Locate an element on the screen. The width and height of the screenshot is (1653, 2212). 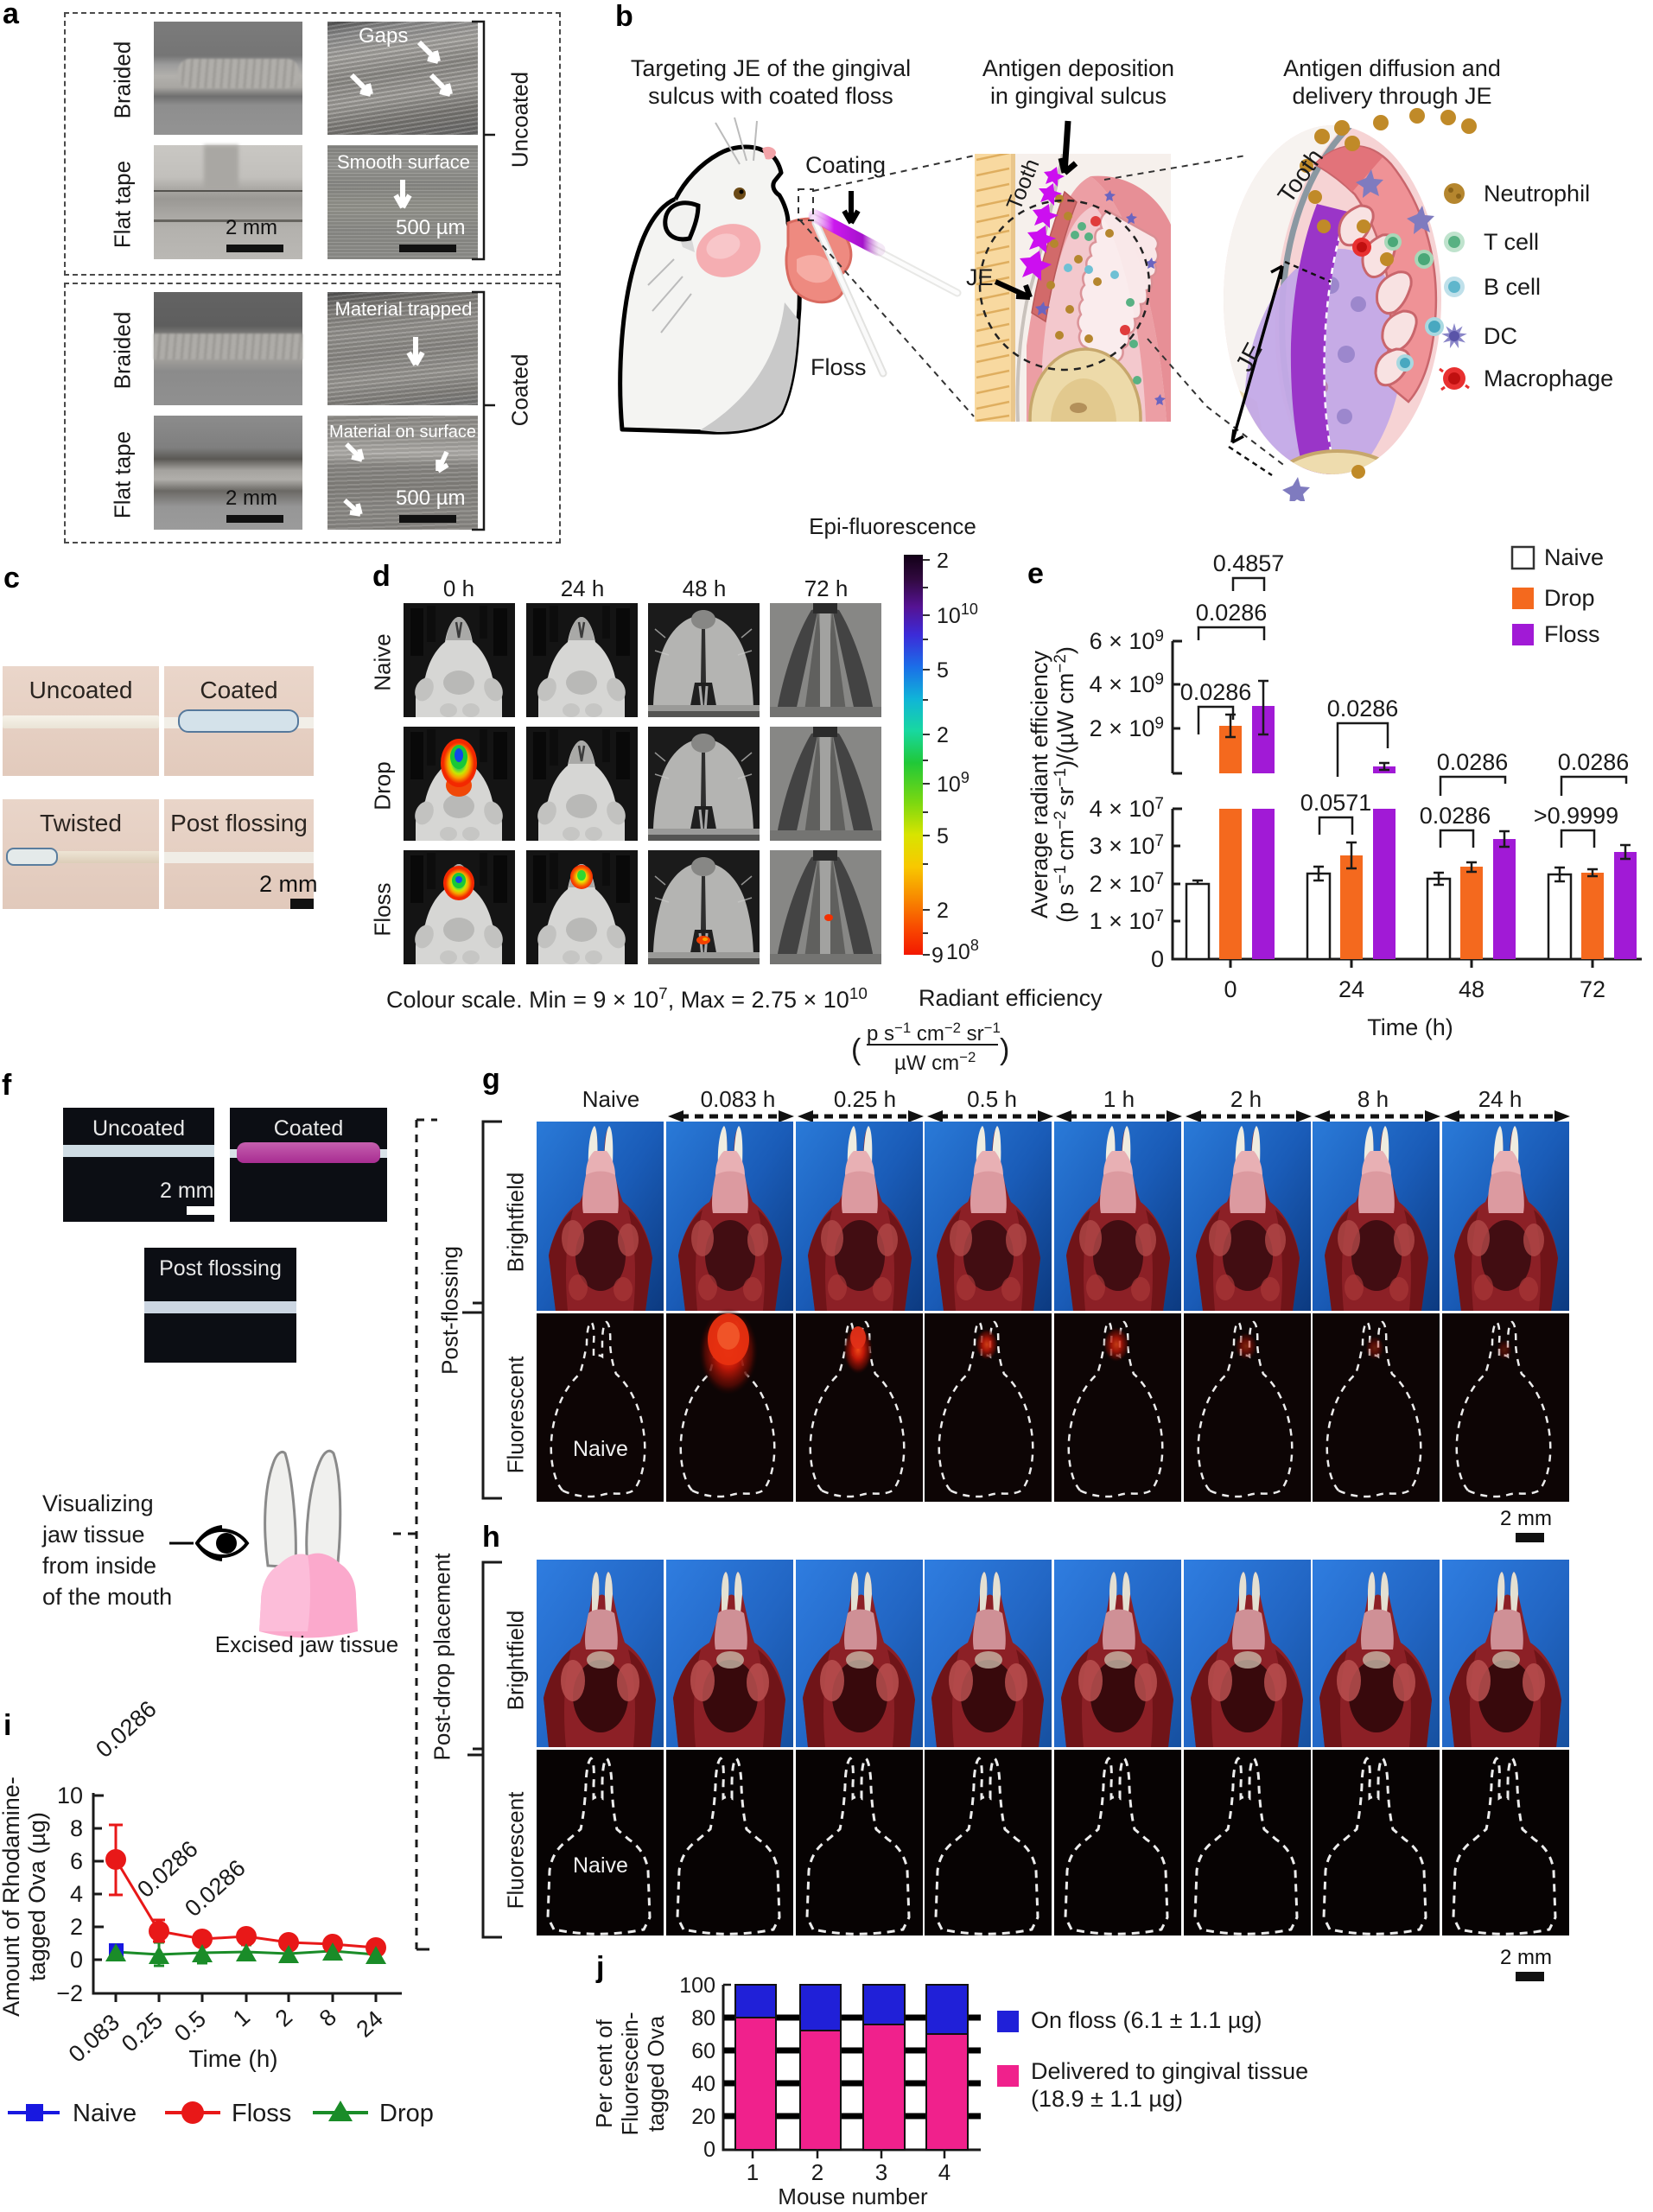
svg-text: 6 is located at coordinates (76, 1861).